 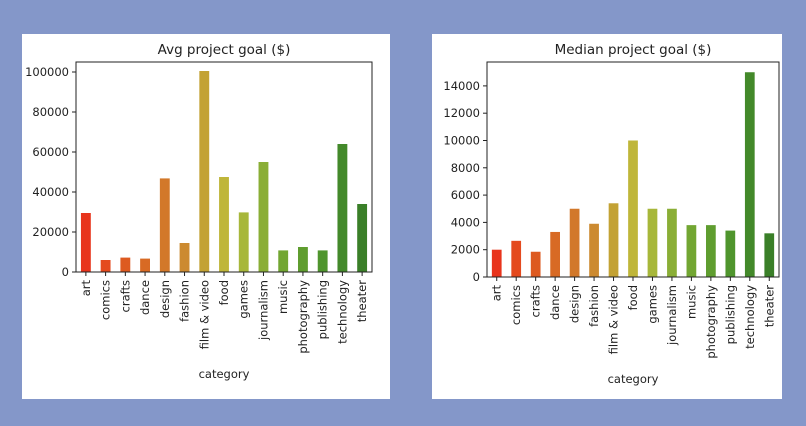 I want to click on chart-1-title: Median project goal ($), so click(x=633, y=50).